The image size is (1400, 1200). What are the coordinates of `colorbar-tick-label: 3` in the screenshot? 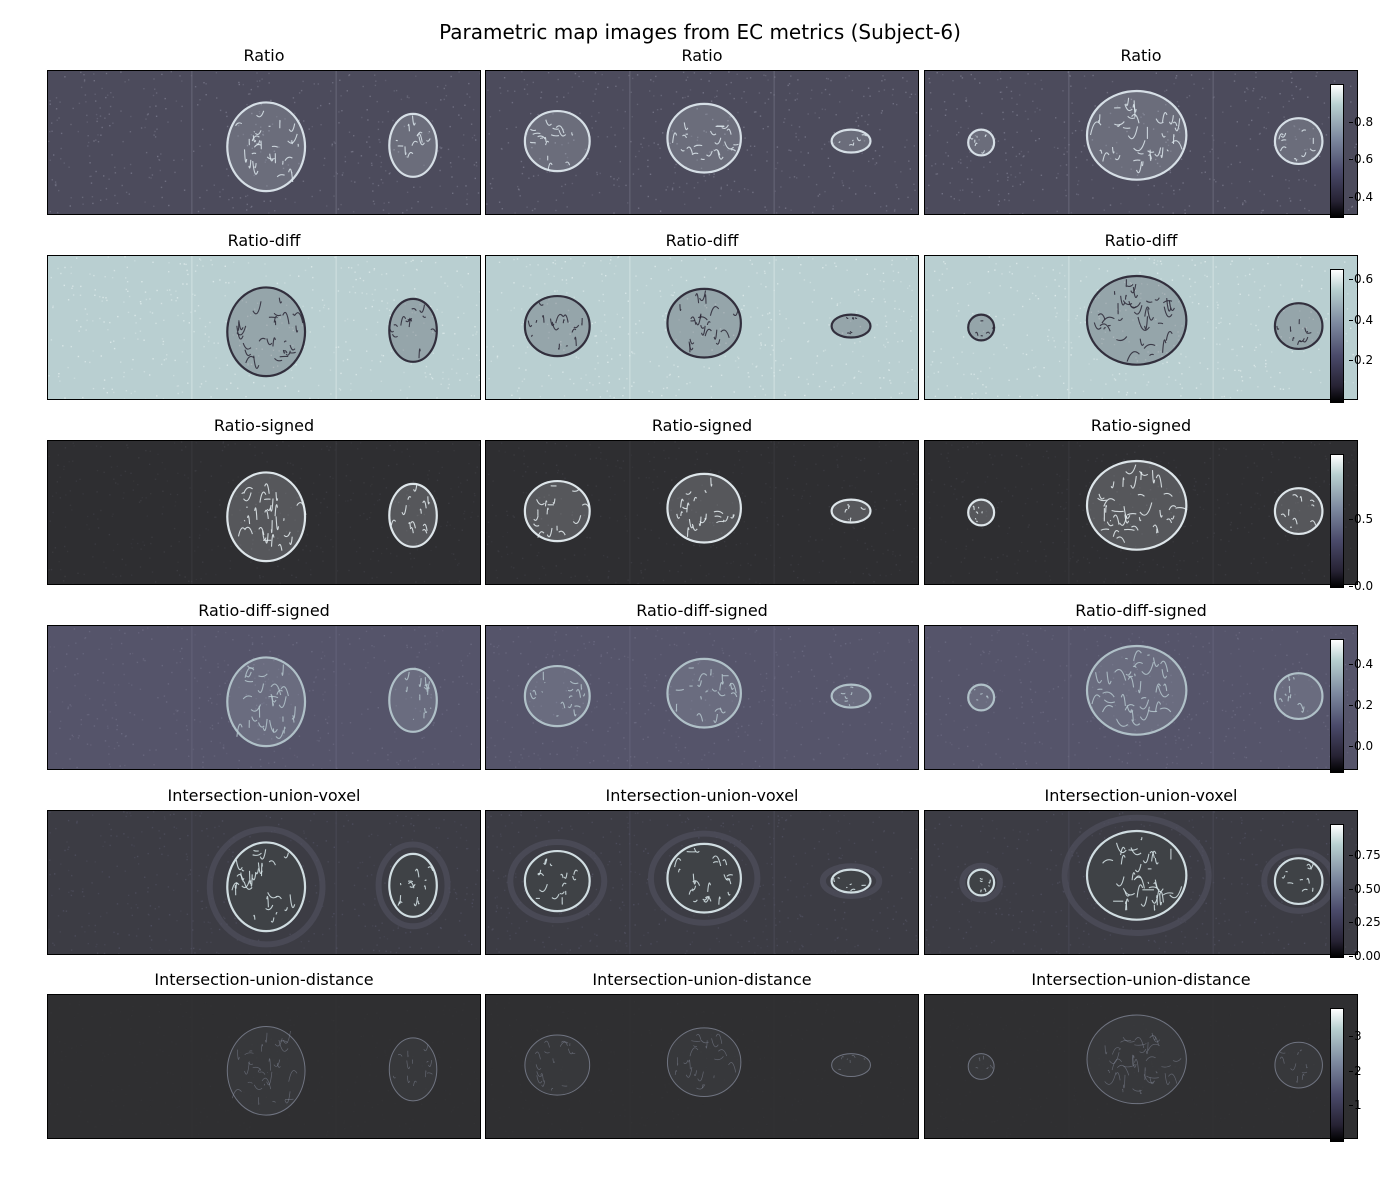 It's located at (1355, 1035).